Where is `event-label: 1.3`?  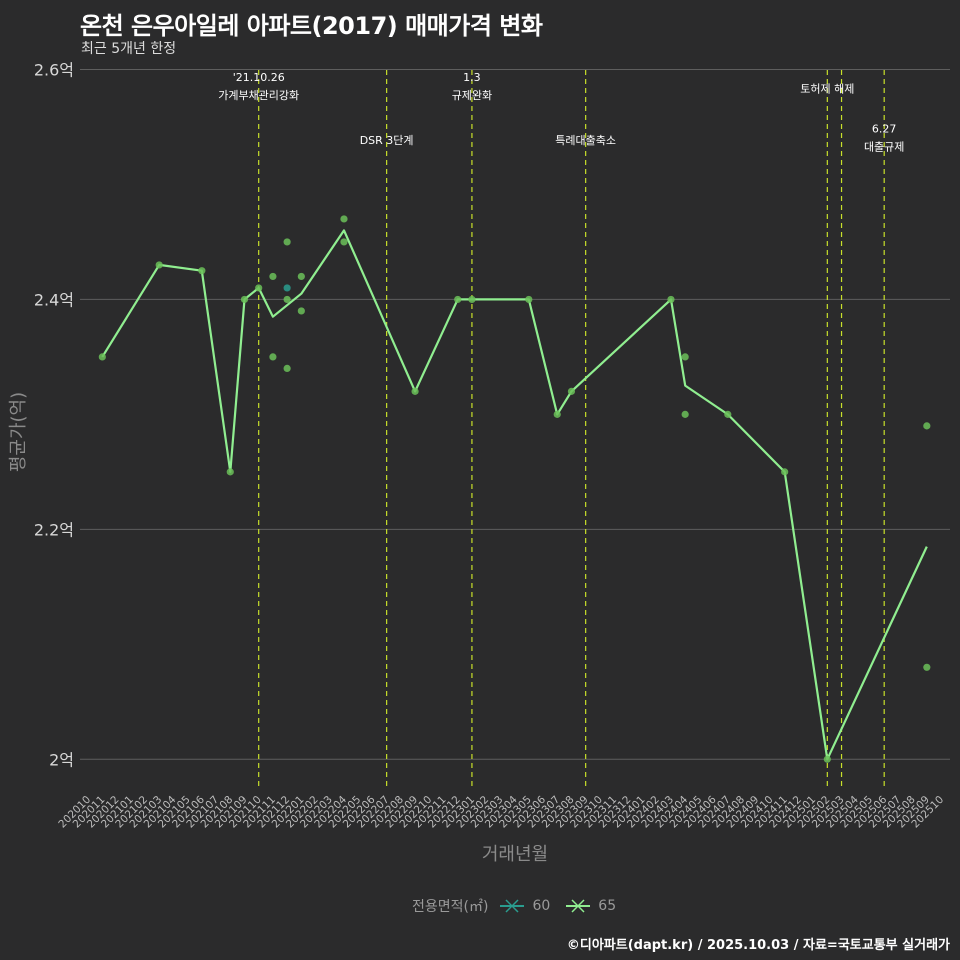
event-label: 1.3 is located at coordinates (472, 77).